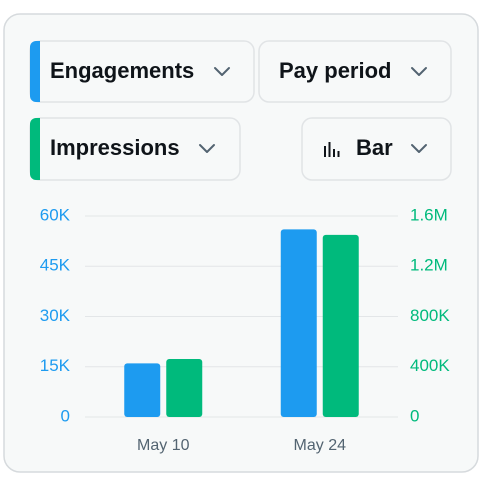  I want to click on y2-tick-label: 400K, so click(430, 365).